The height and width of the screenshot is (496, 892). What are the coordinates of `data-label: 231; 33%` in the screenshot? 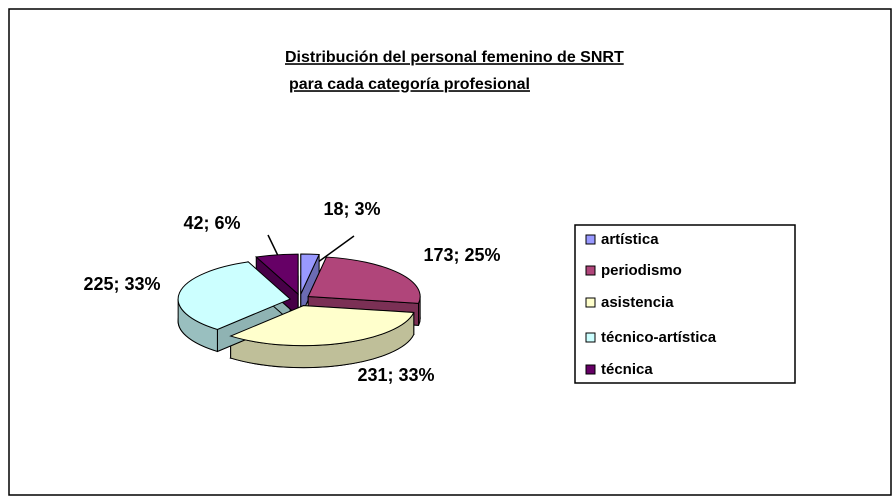 It's located at (395, 375).